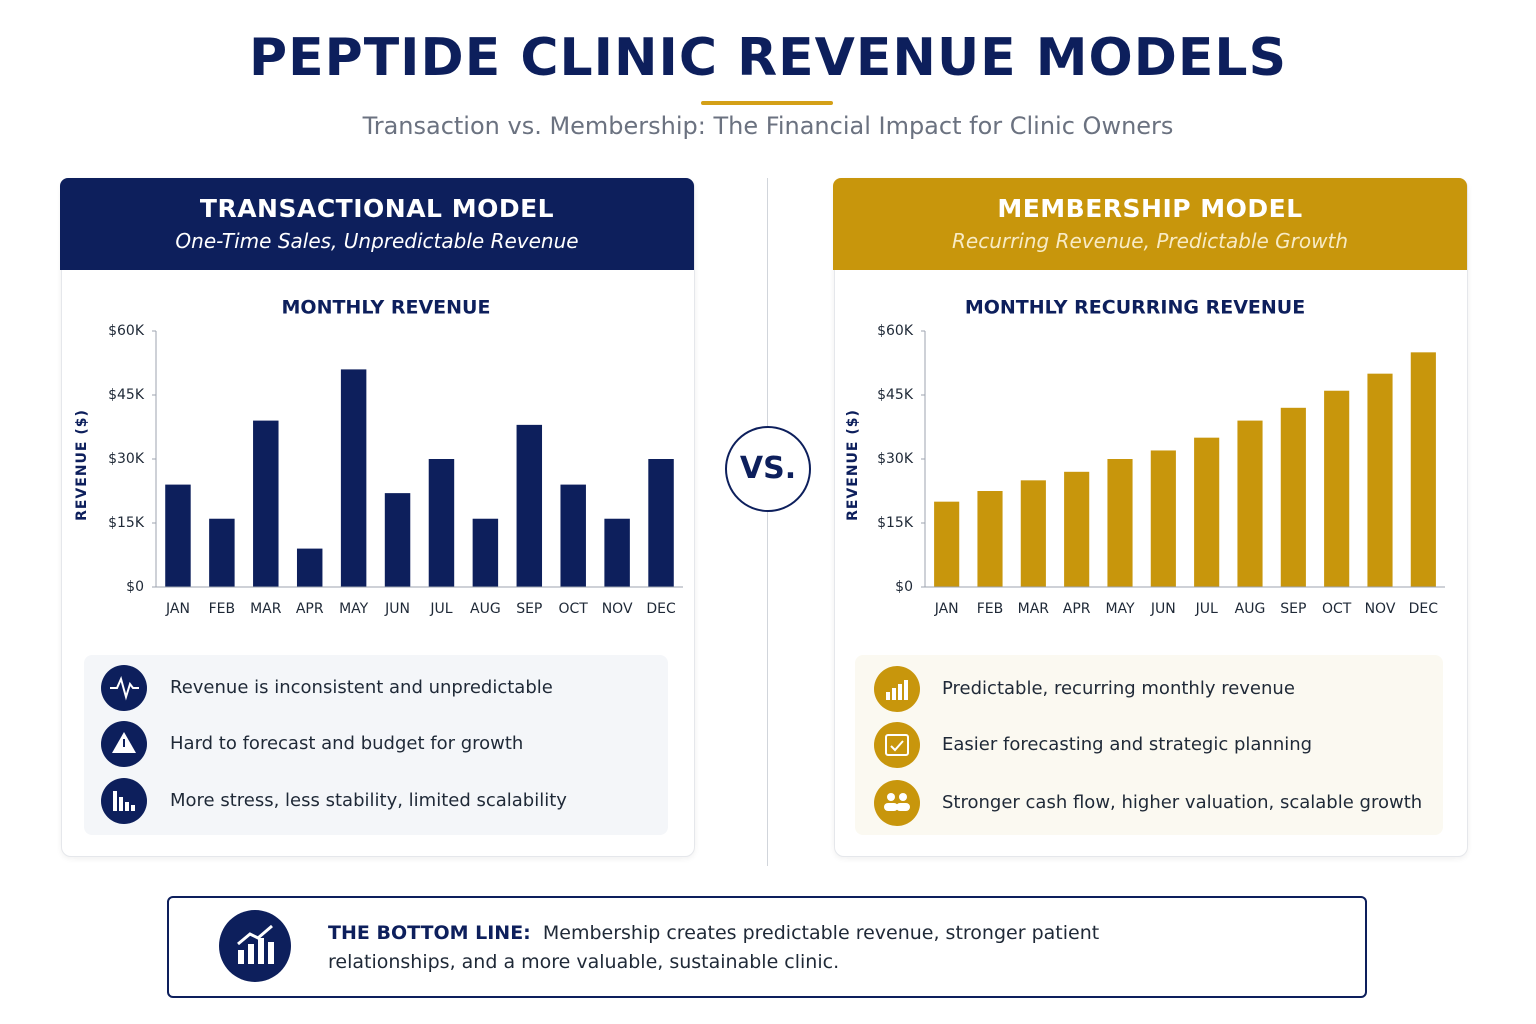  Describe the element at coordinates (767, 522) in the screenshot. I see `divider` at that location.